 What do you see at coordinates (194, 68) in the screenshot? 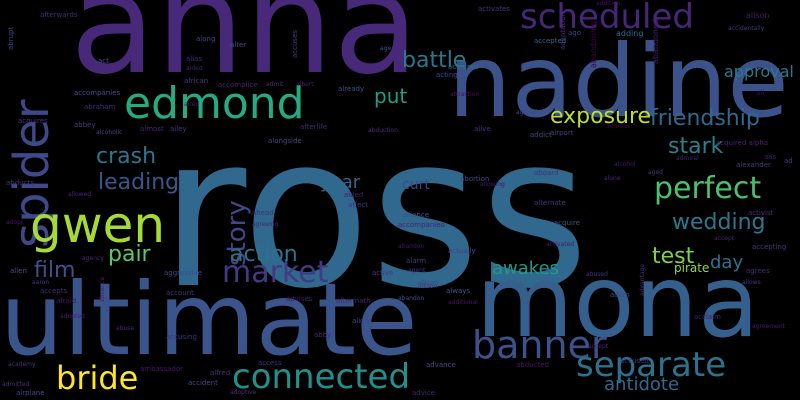
I see `word-aided: aided` at bounding box center [194, 68].